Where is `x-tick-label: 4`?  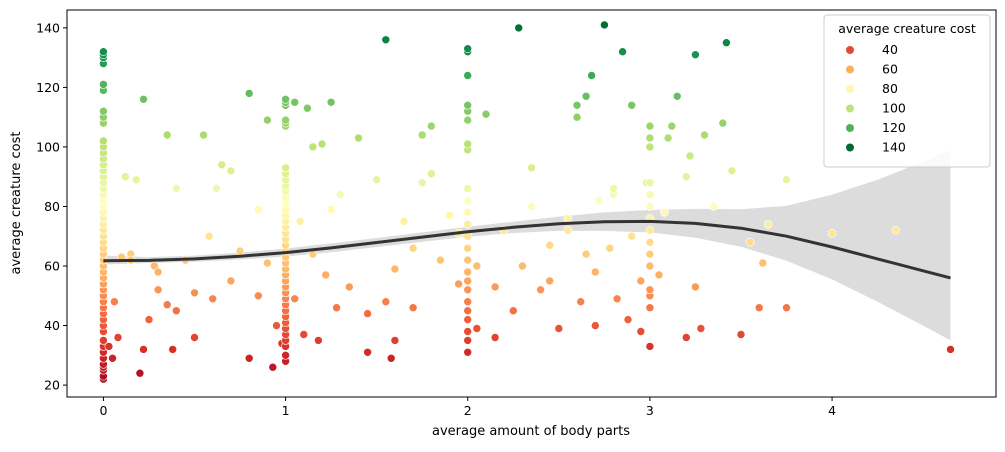 x-tick-label: 4 is located at coordinates (832, 410).